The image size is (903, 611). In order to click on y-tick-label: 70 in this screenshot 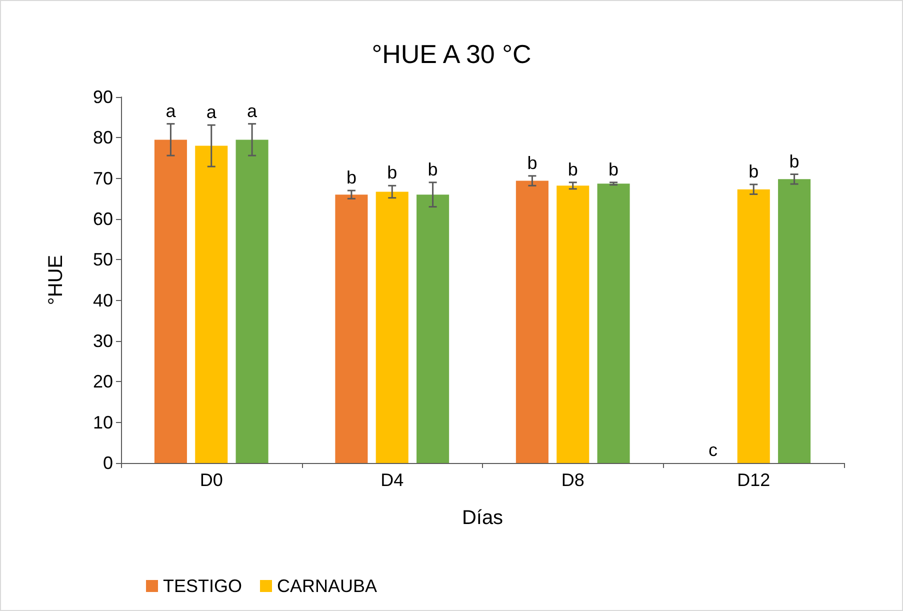, I will do `click(102, 178)`.